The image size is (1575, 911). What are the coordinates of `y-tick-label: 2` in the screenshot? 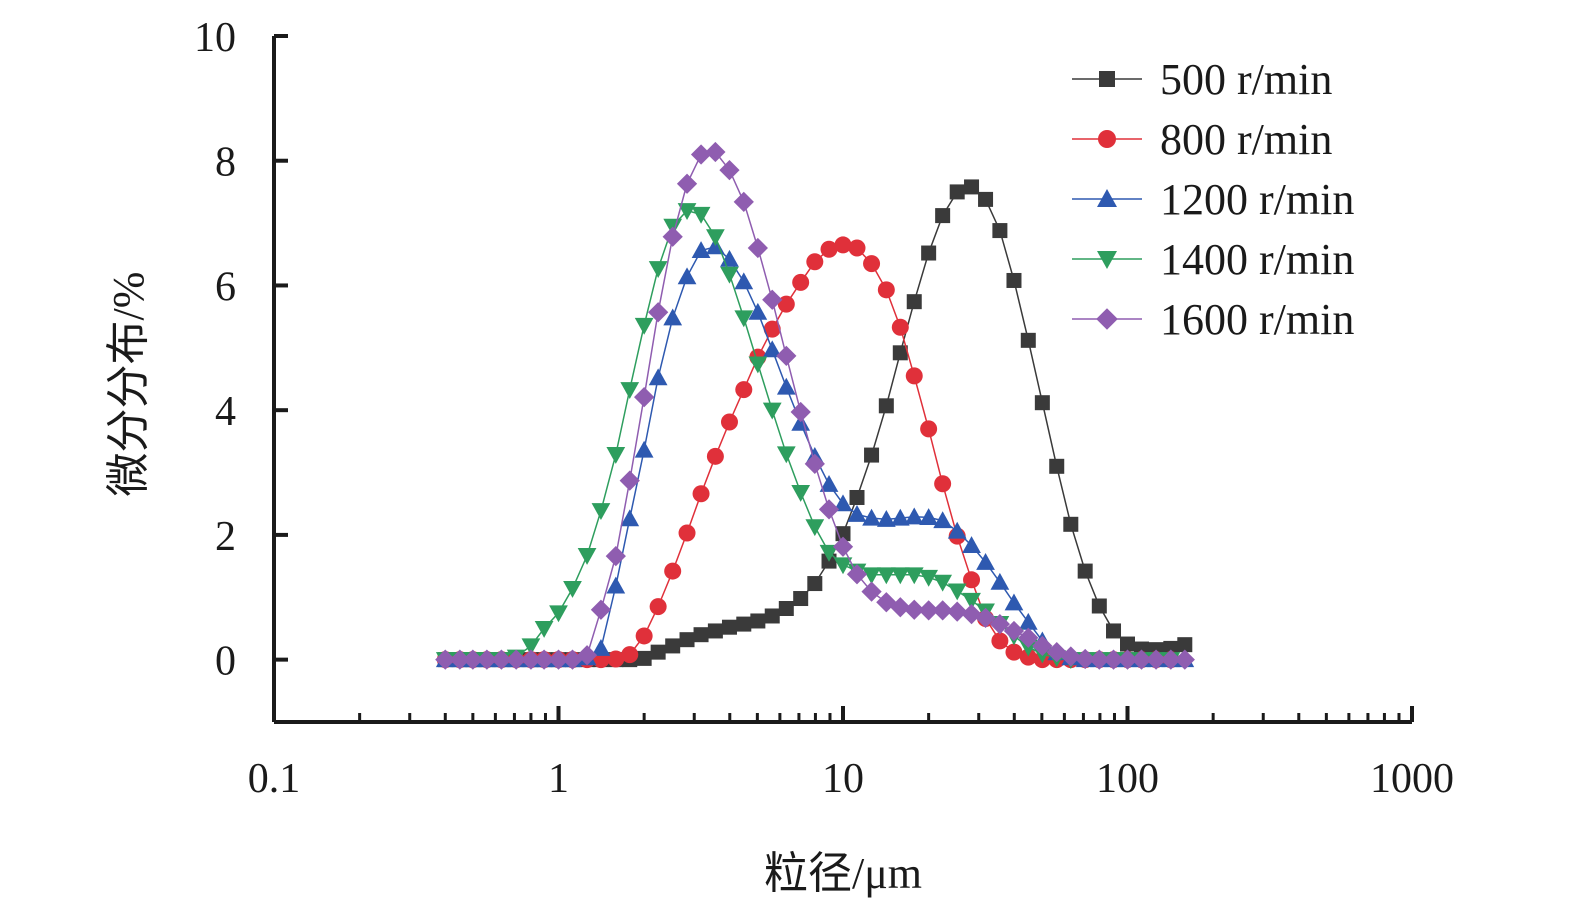 It's located at (225, 537).